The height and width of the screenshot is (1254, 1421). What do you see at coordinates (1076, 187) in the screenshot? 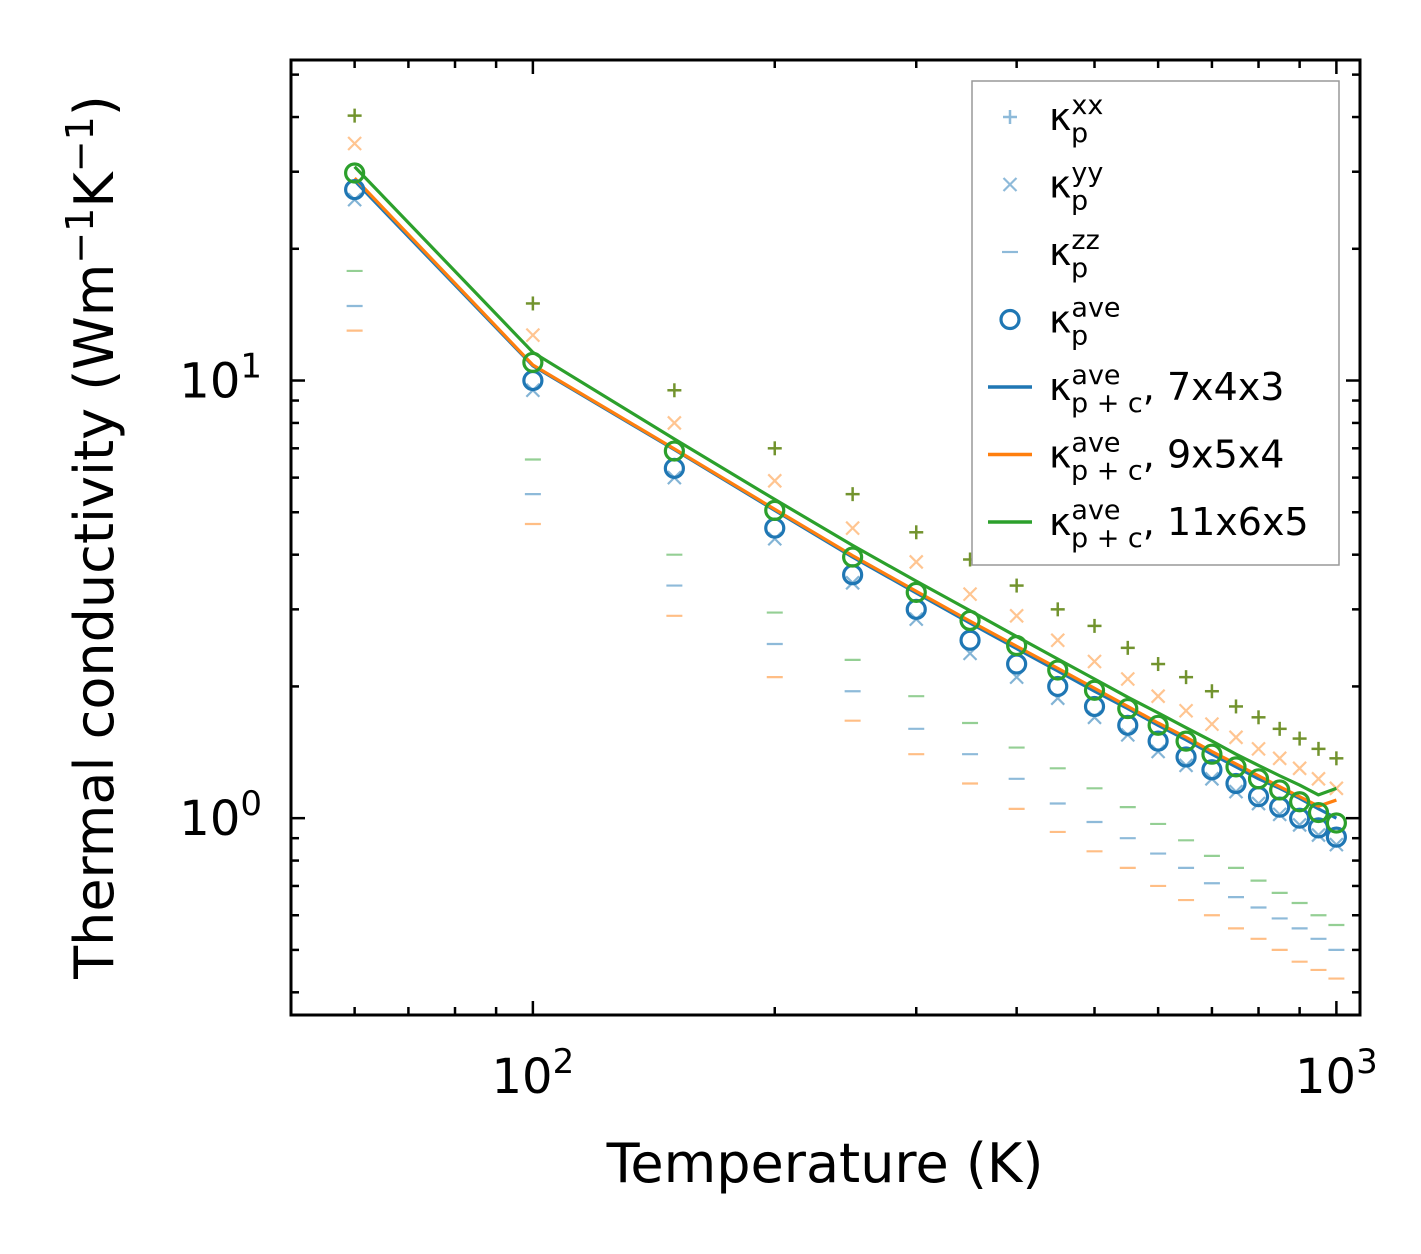
I see `legend-label: κyy p` at bounding box center [1076, 187].